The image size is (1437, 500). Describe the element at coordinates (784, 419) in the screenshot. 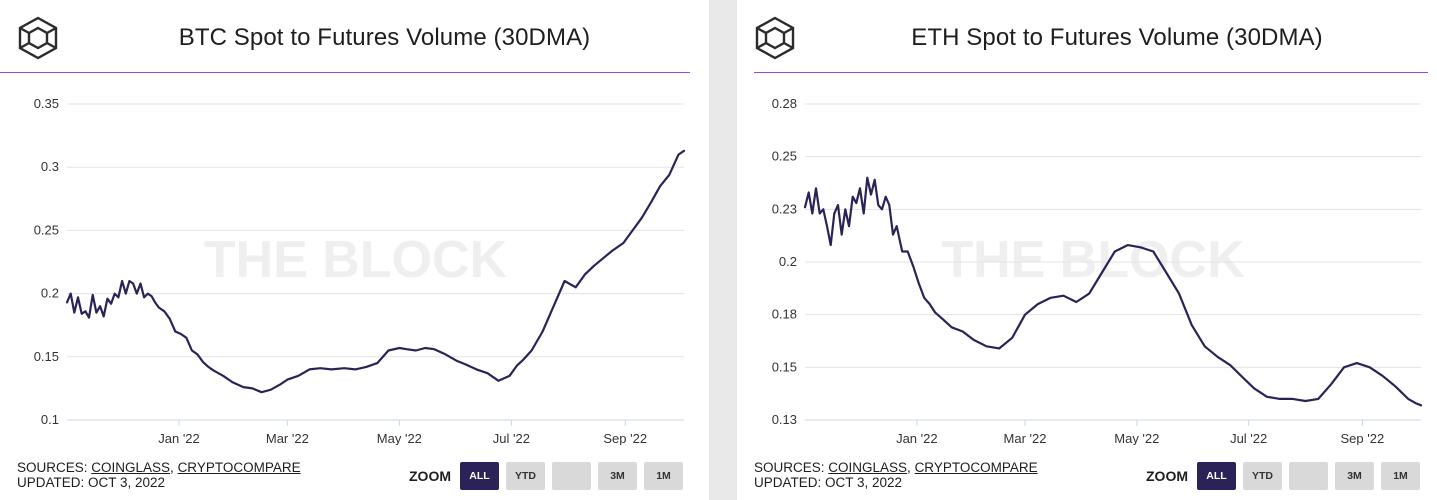

I see `y-tick-label: 0.13` at that location.